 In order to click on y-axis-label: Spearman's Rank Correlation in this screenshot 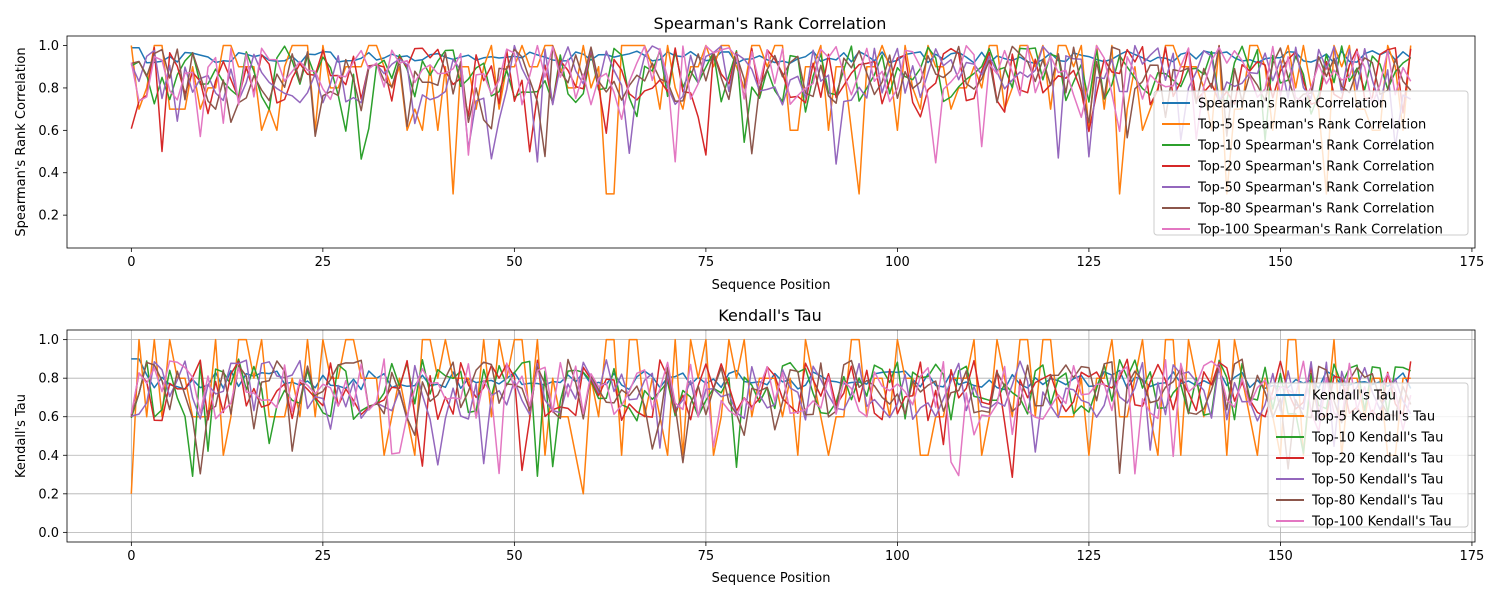, I will do `click(21, 141)`.